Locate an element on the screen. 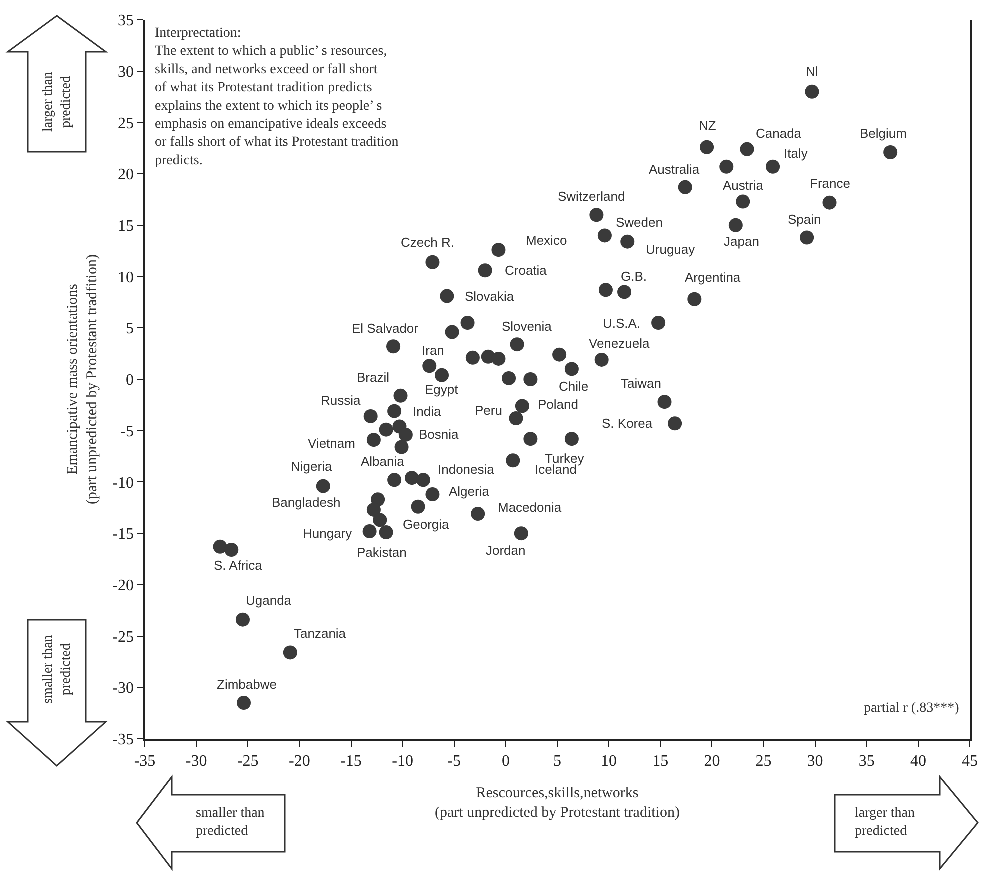 The height and width of the screenshot is (872, 982). annotation: Chile is located at coordinates (574, 386).